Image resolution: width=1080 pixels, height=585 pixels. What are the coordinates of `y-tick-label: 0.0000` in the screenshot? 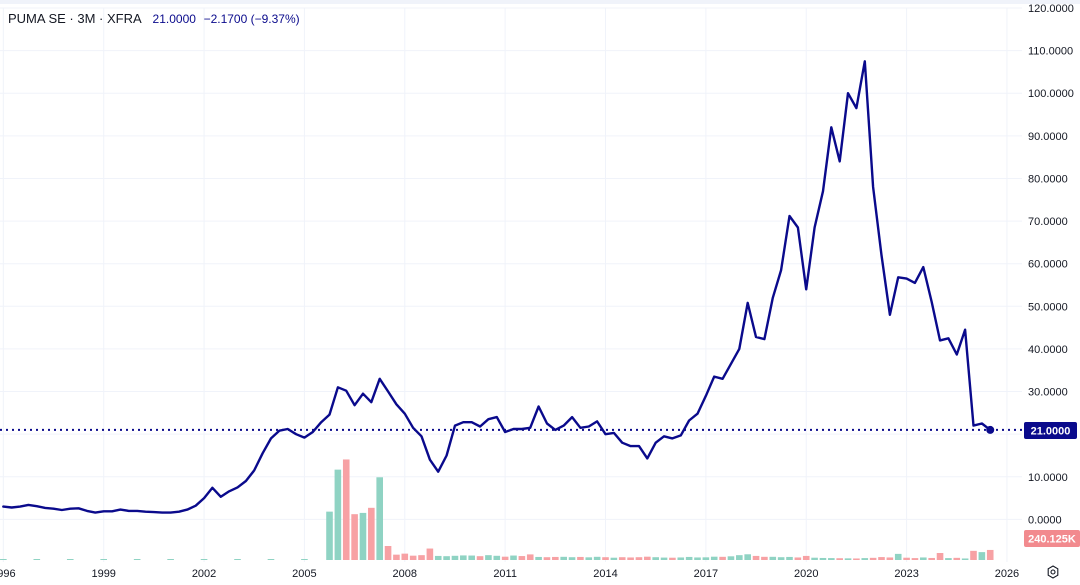 It's located at (1045, 520).